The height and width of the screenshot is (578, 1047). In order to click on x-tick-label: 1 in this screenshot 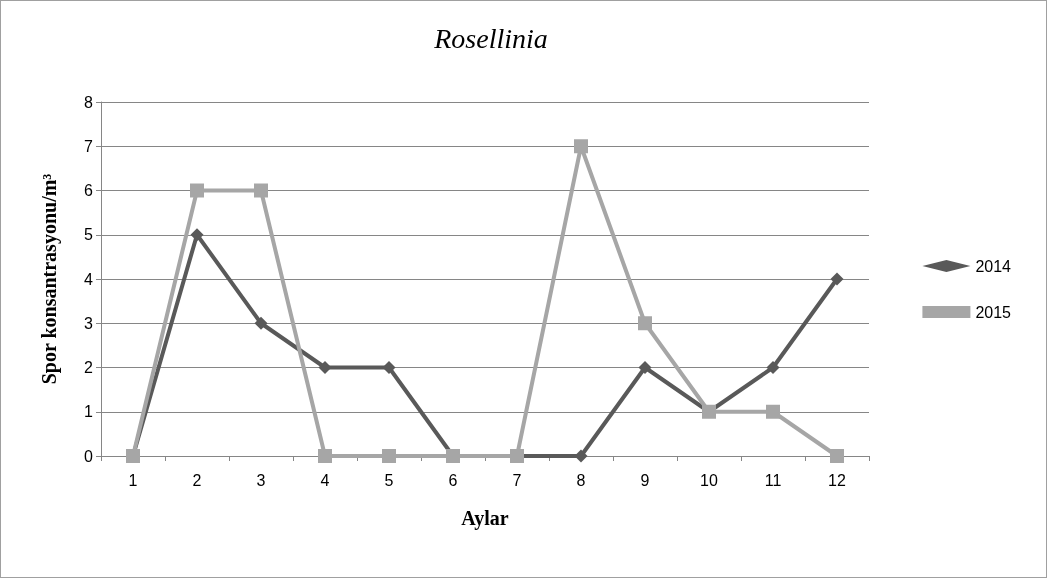, I will do `click(133, 480)`.